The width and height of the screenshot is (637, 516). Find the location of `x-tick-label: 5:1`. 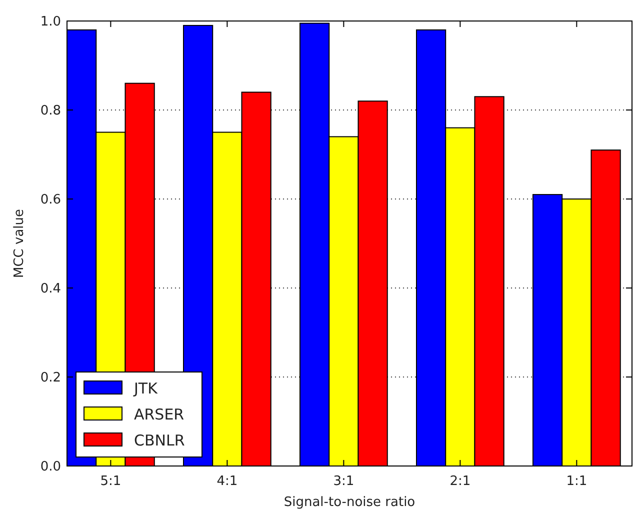

x-tick-label: 5:1 is located at coordinates (111, 481).